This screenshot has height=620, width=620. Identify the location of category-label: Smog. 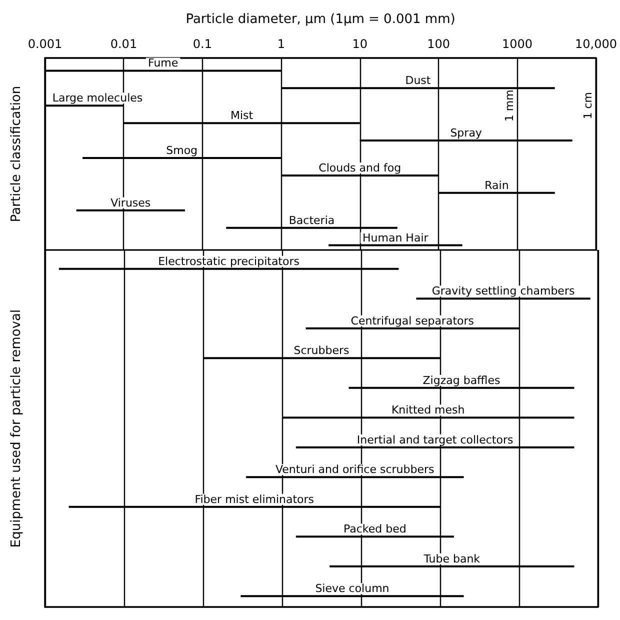
(182, 150).